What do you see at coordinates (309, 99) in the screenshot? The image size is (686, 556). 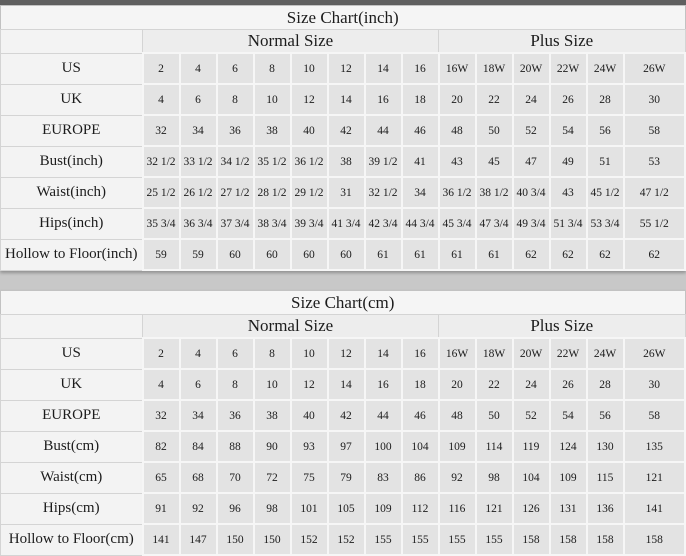 I see `data-cell: 12` at bounding box center [309, 99].